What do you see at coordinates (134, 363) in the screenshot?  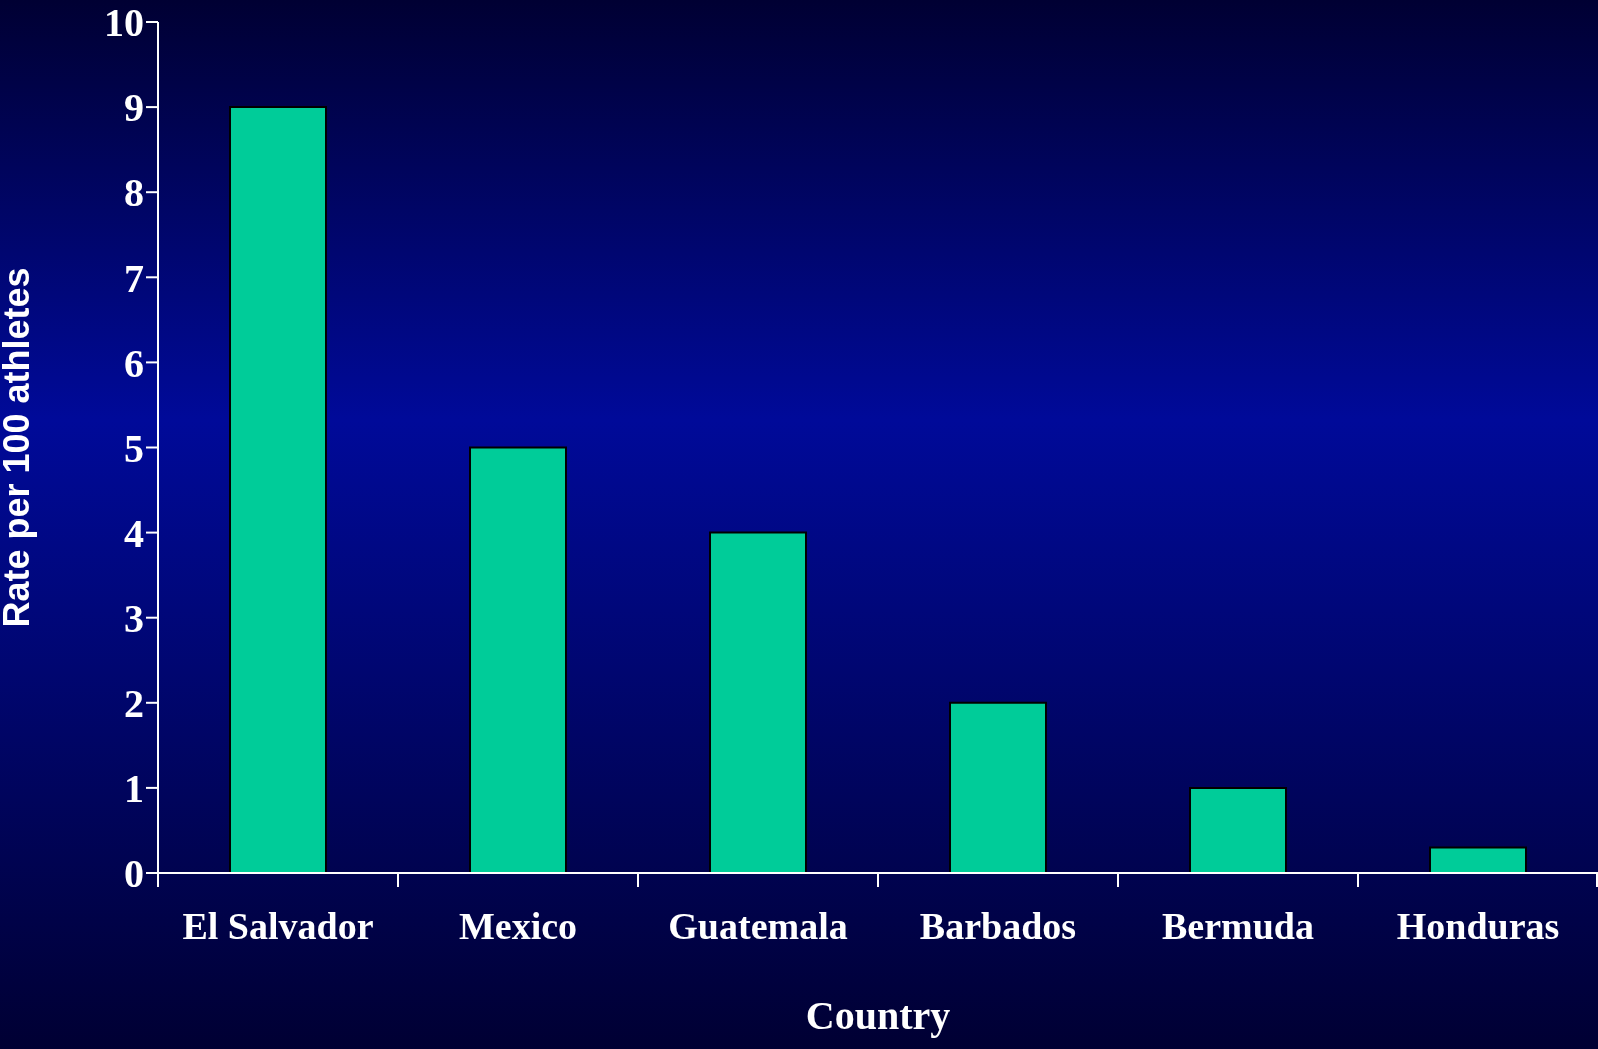 I see `y-tick-label: 6` at bounding box center [134, 363].